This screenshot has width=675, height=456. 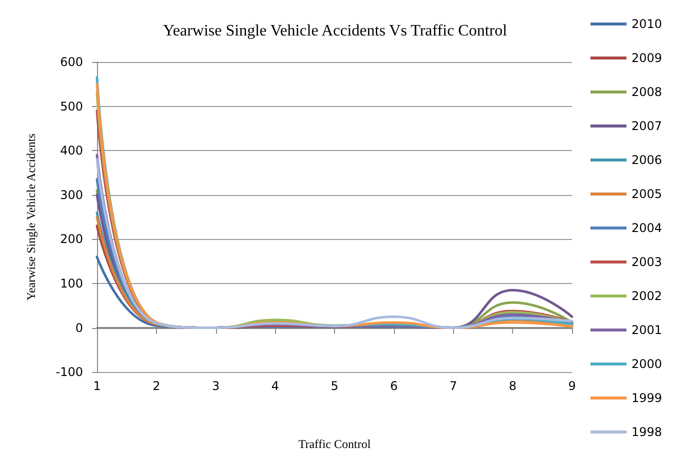 I want to click on x-tick-label: 9, so click(x=572, y=386).